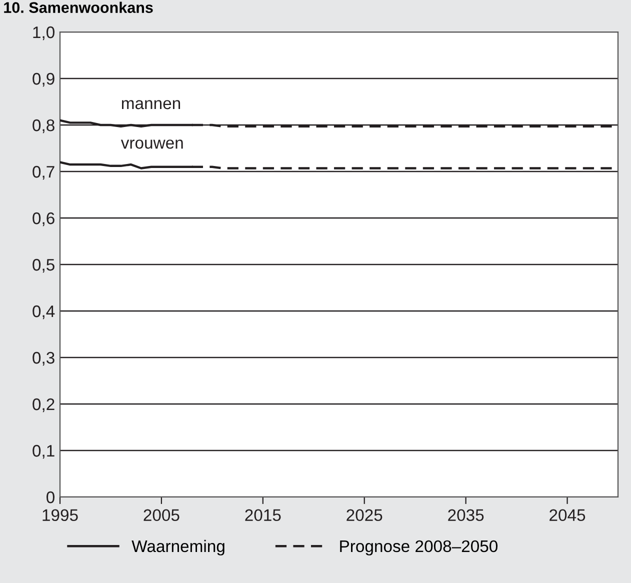 The width and height of the screenshot is (631, 583). What do you see at coordinates (50, 497) in the screenshot?
I see `y-tick-label: 0` at bounding box center [50, 497].